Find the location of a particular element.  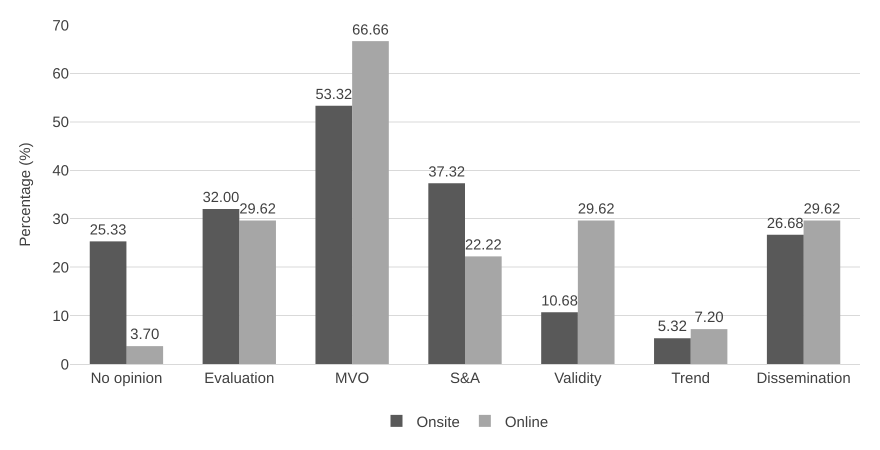

data-label: 37.32 is located at coordinates (446, 172).